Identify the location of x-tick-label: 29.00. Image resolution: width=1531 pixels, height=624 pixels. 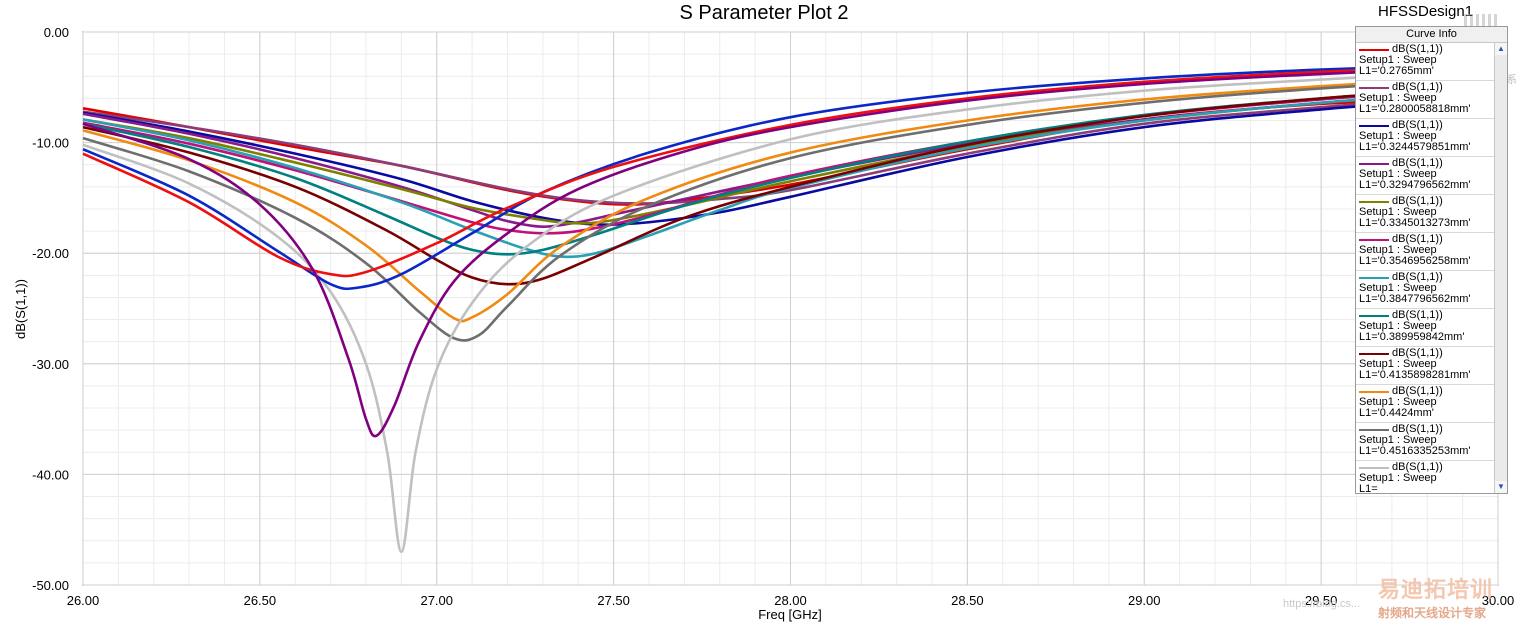
(1144, 600).